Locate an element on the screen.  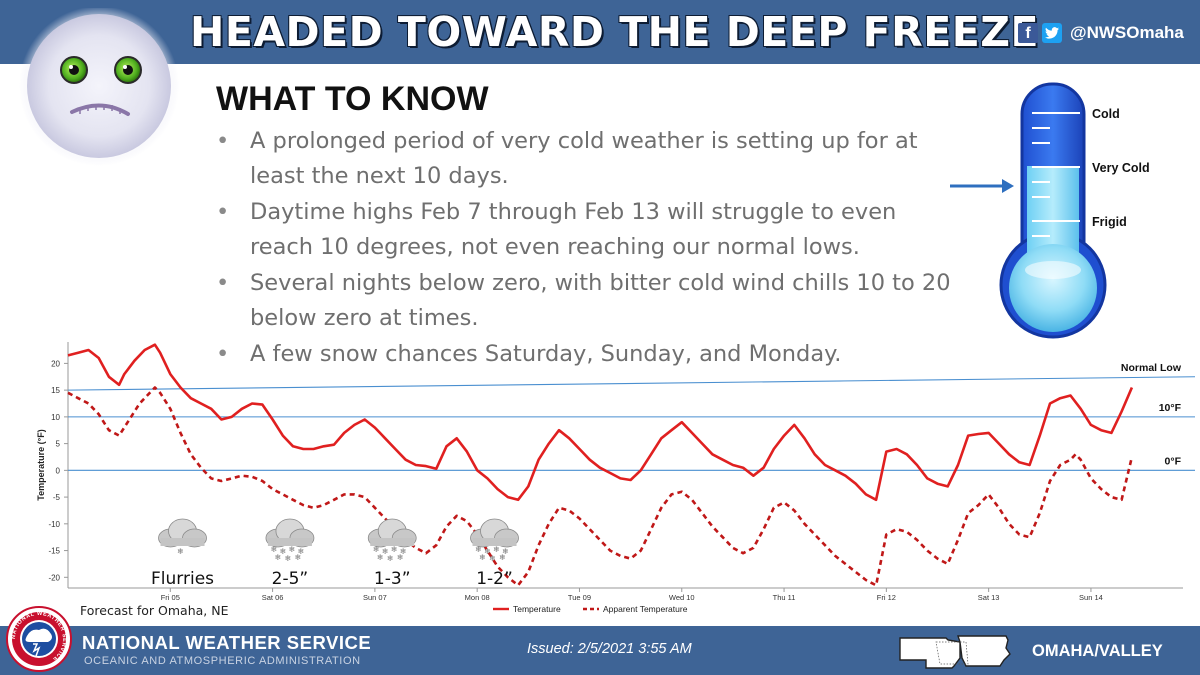
reference-line is located at coordinates (631, 383).